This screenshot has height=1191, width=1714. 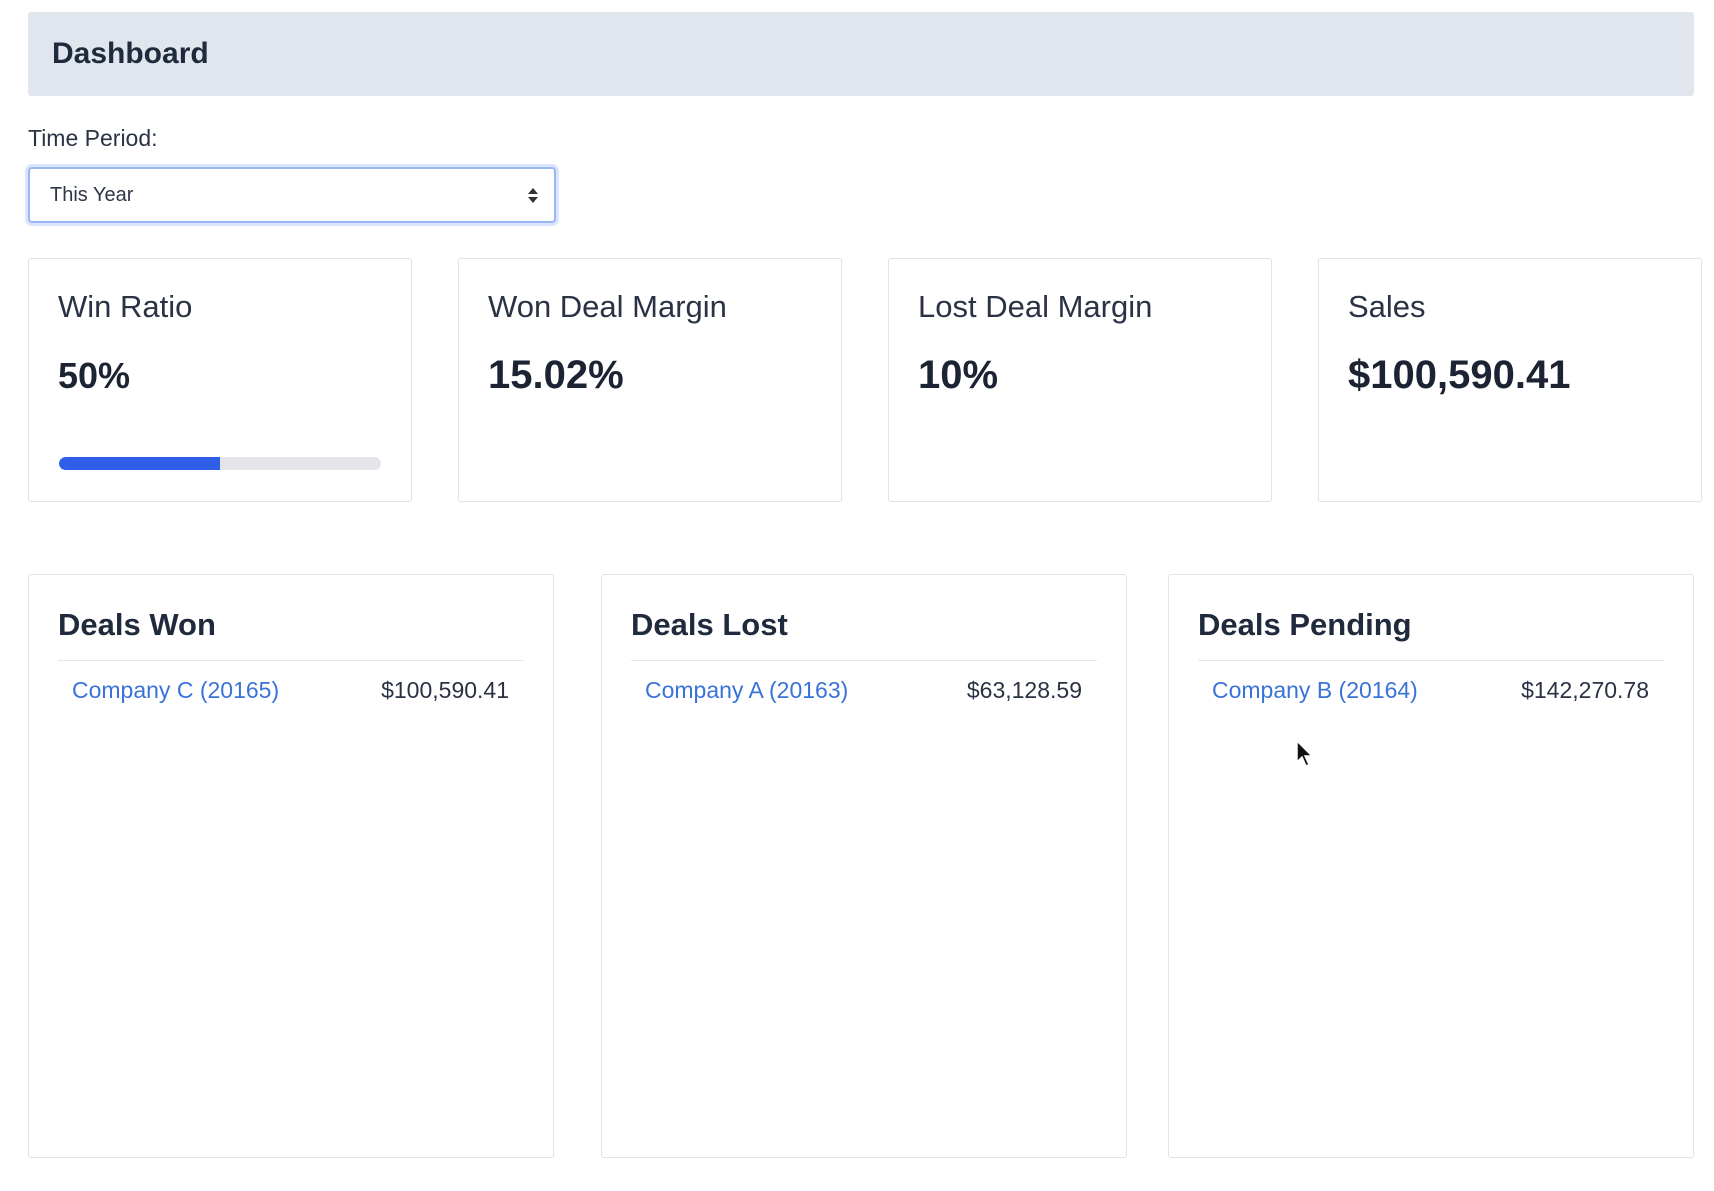 I want to click on lost-deal-margin-label: Lost Deal Margin, so click(x=1035, y=306).